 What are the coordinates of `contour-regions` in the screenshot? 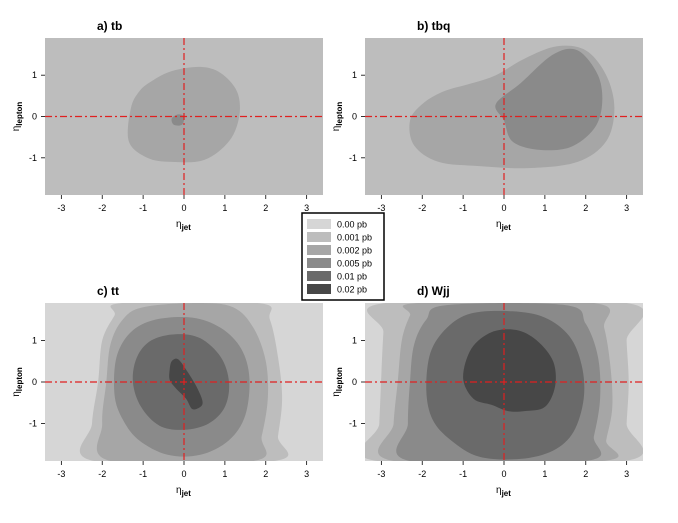 It's located at (512, 107).